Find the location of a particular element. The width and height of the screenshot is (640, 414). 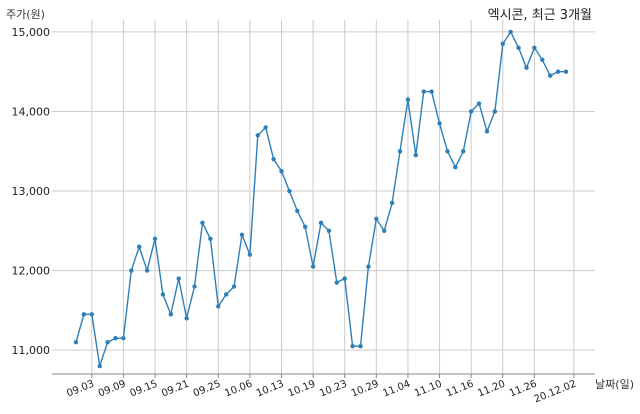

x-tick-label: 11.16 is located at coordinates (460, 389).